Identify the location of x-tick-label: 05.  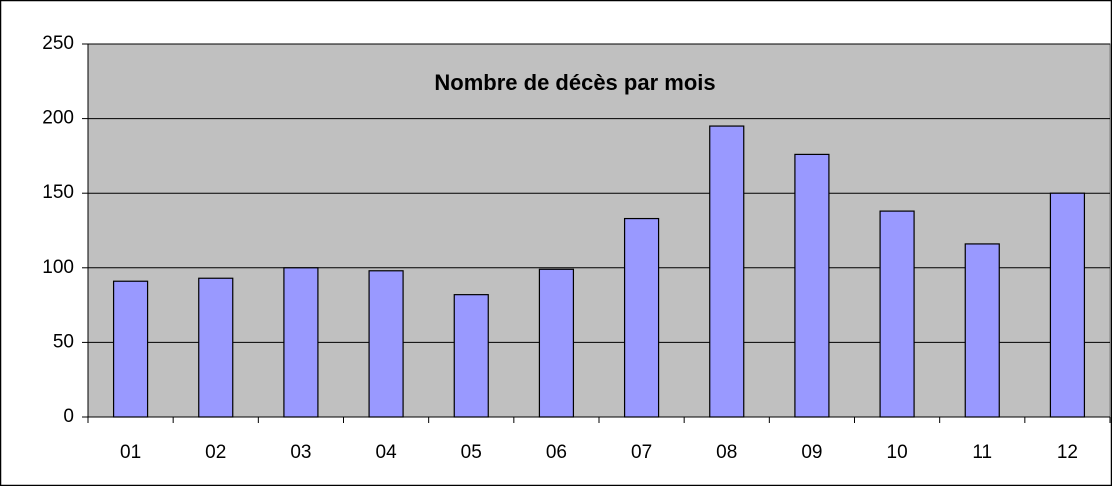
(471, 452).